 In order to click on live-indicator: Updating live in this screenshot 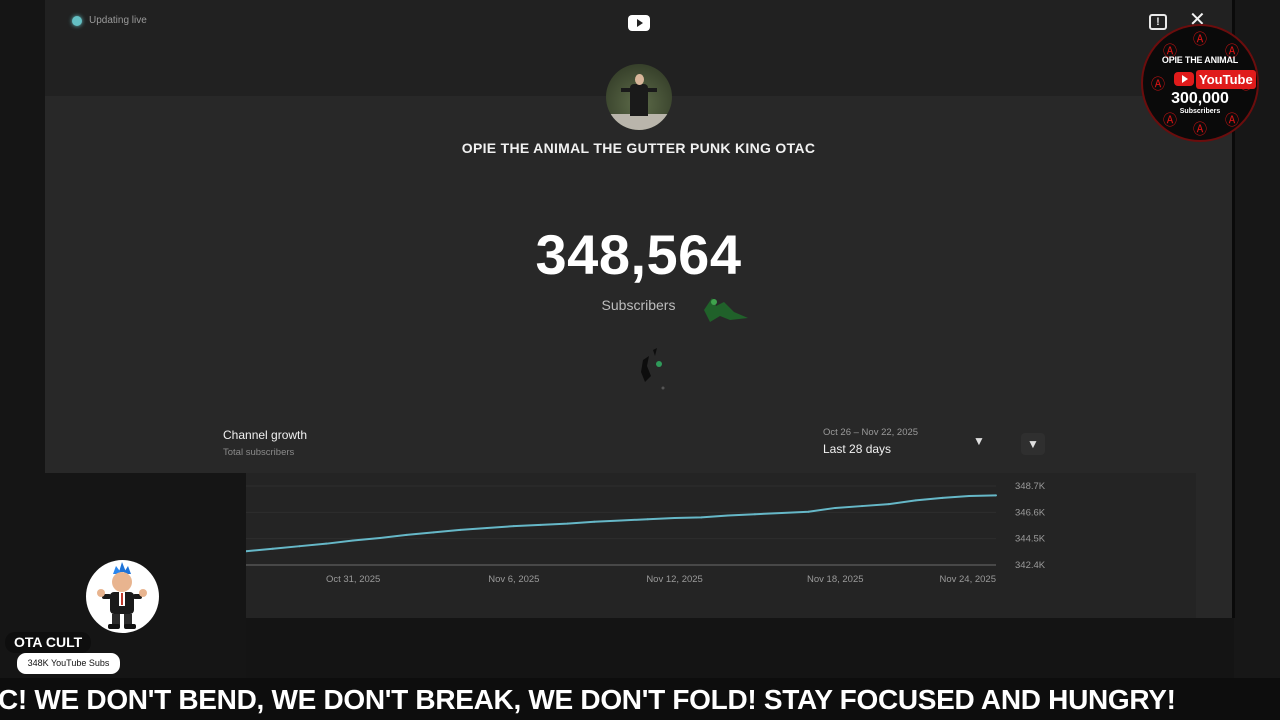, I will do `click(109, 20)`.